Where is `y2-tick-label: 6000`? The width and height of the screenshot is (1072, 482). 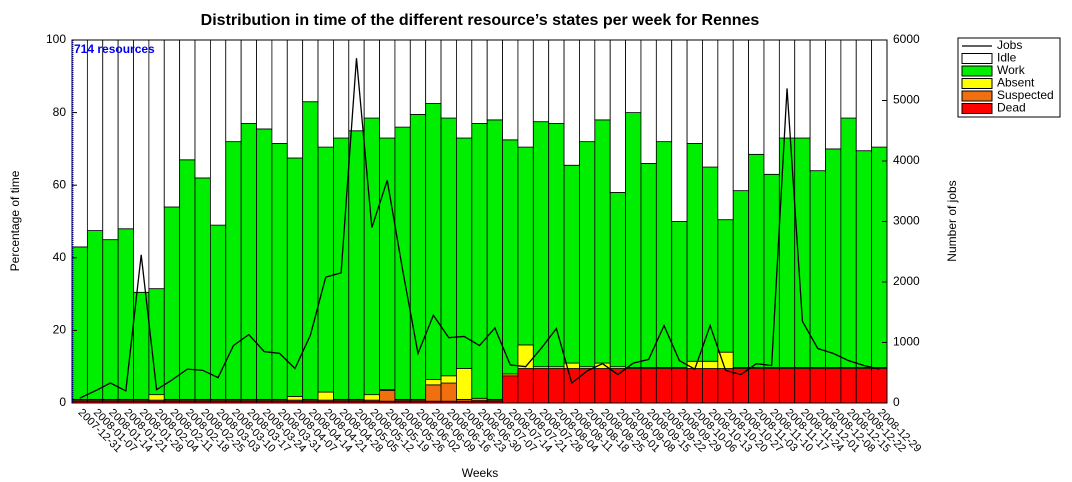 y2-tick-label: 6000 is located at coordinates (906, 39).